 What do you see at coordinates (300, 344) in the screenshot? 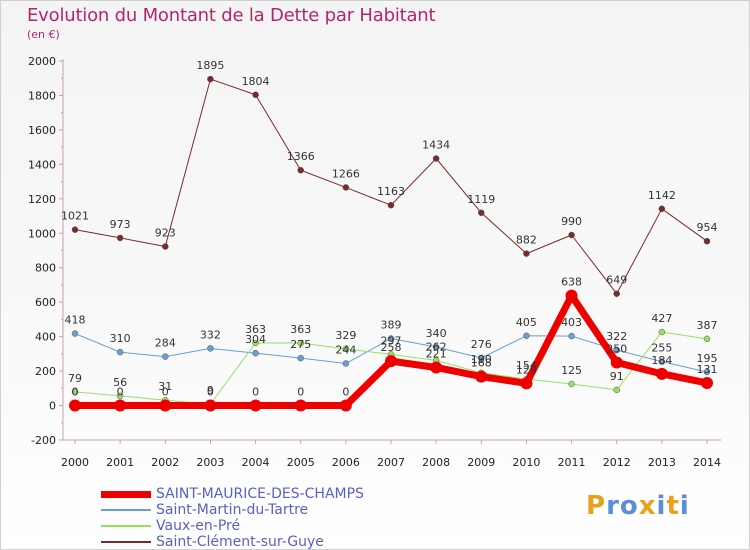
I see `data-label: 275` at bounding box center [300, 344].